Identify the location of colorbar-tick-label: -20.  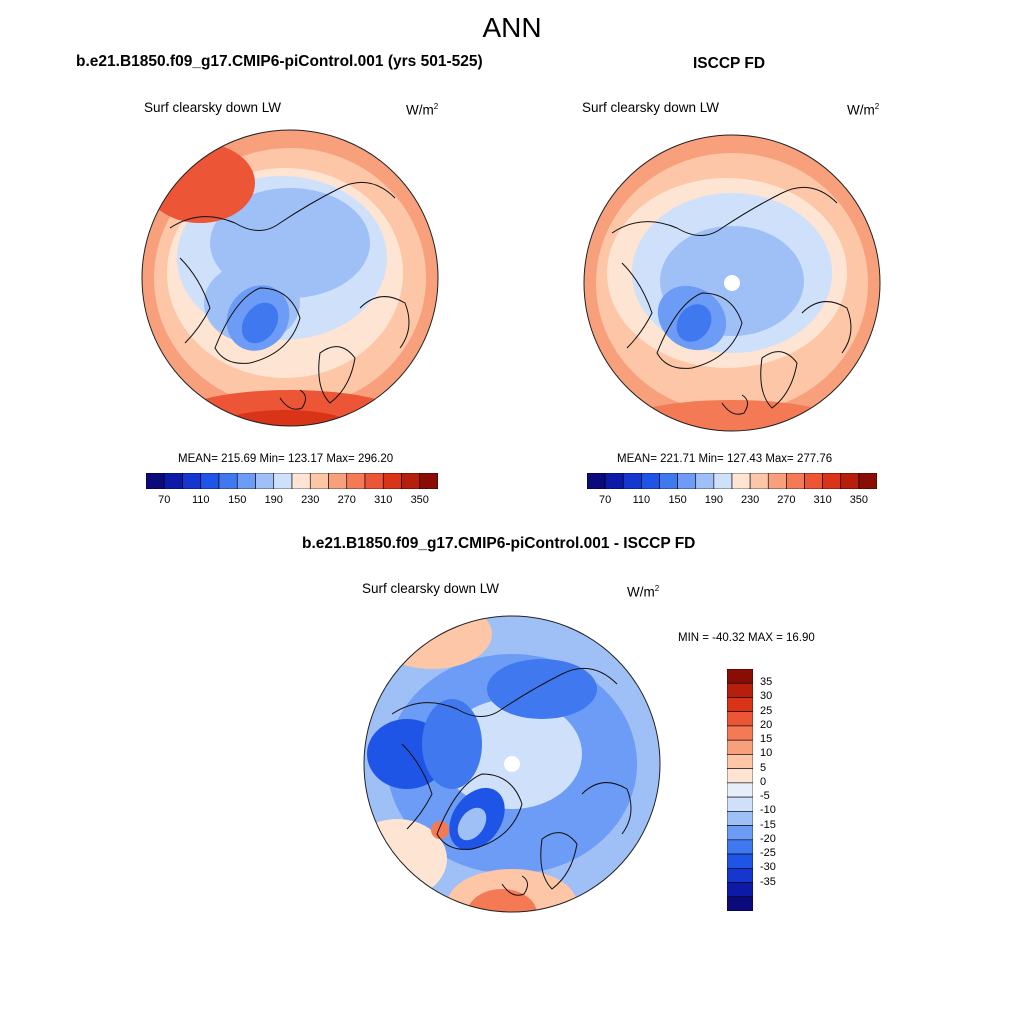
(768, 838).